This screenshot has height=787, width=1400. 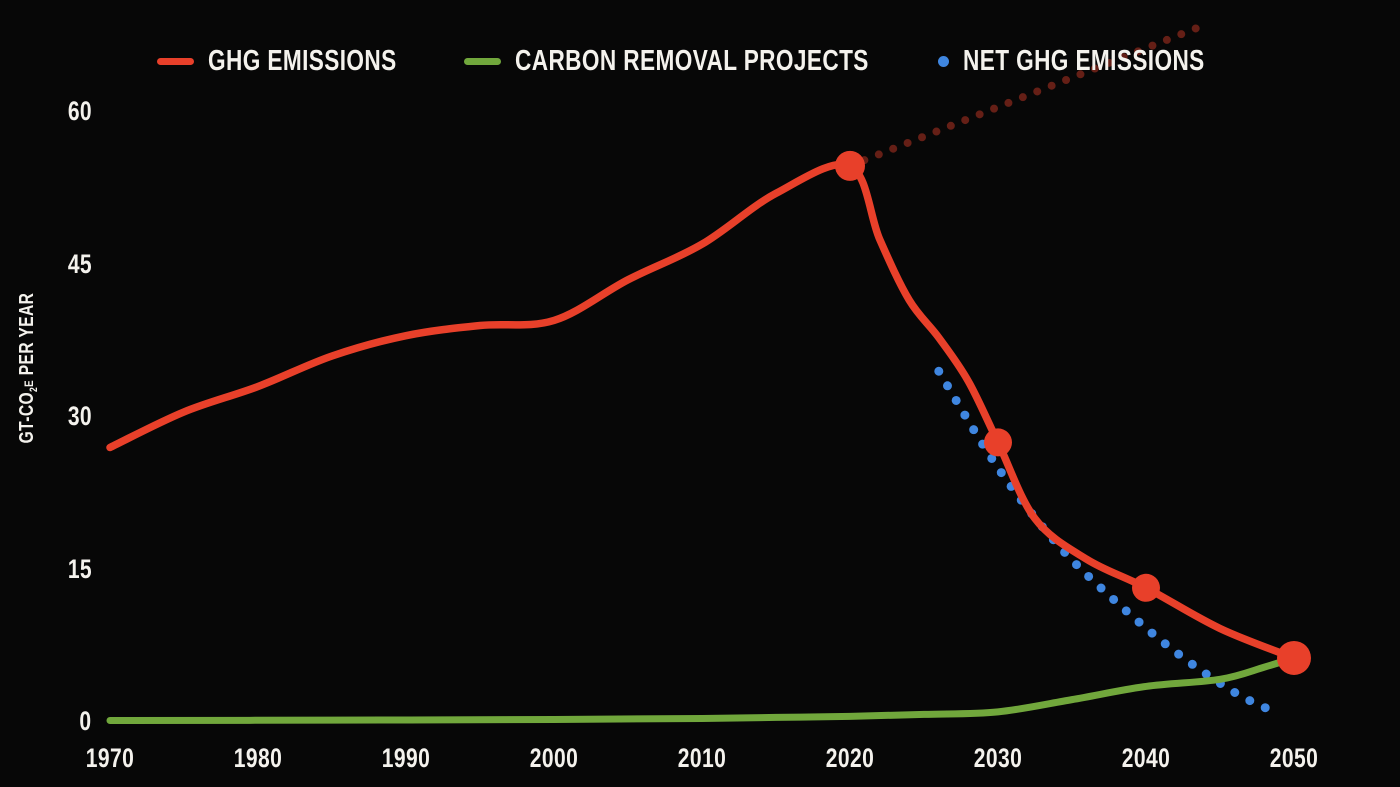 I want to click on ghg-emissions-marker-2020, so click(x=850, y=165).